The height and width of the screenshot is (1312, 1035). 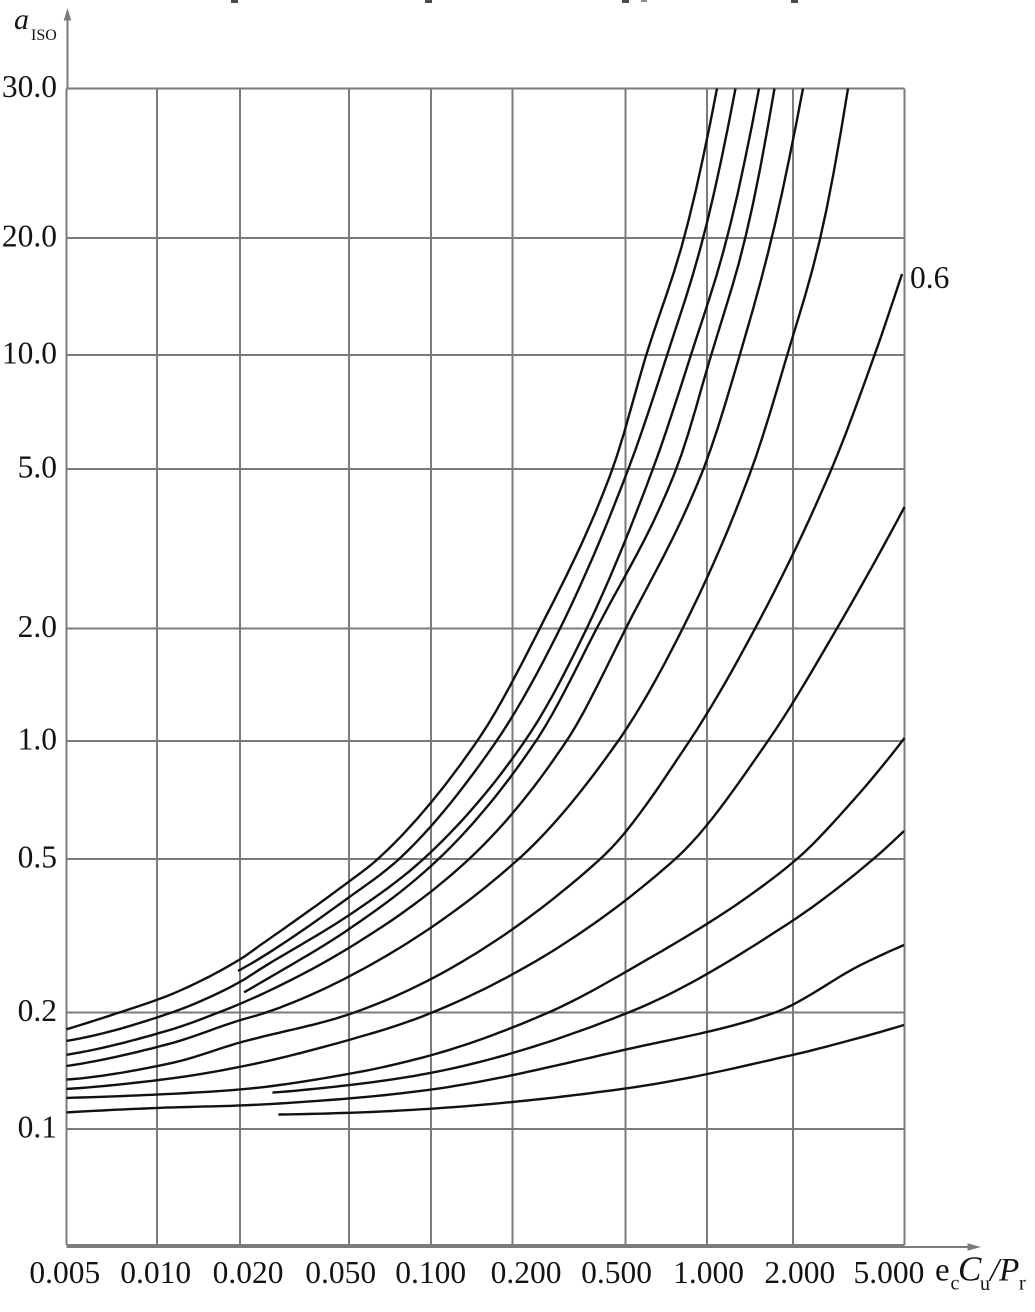 I want to click on svg-text: 10.0, so click(x=29, y=353).